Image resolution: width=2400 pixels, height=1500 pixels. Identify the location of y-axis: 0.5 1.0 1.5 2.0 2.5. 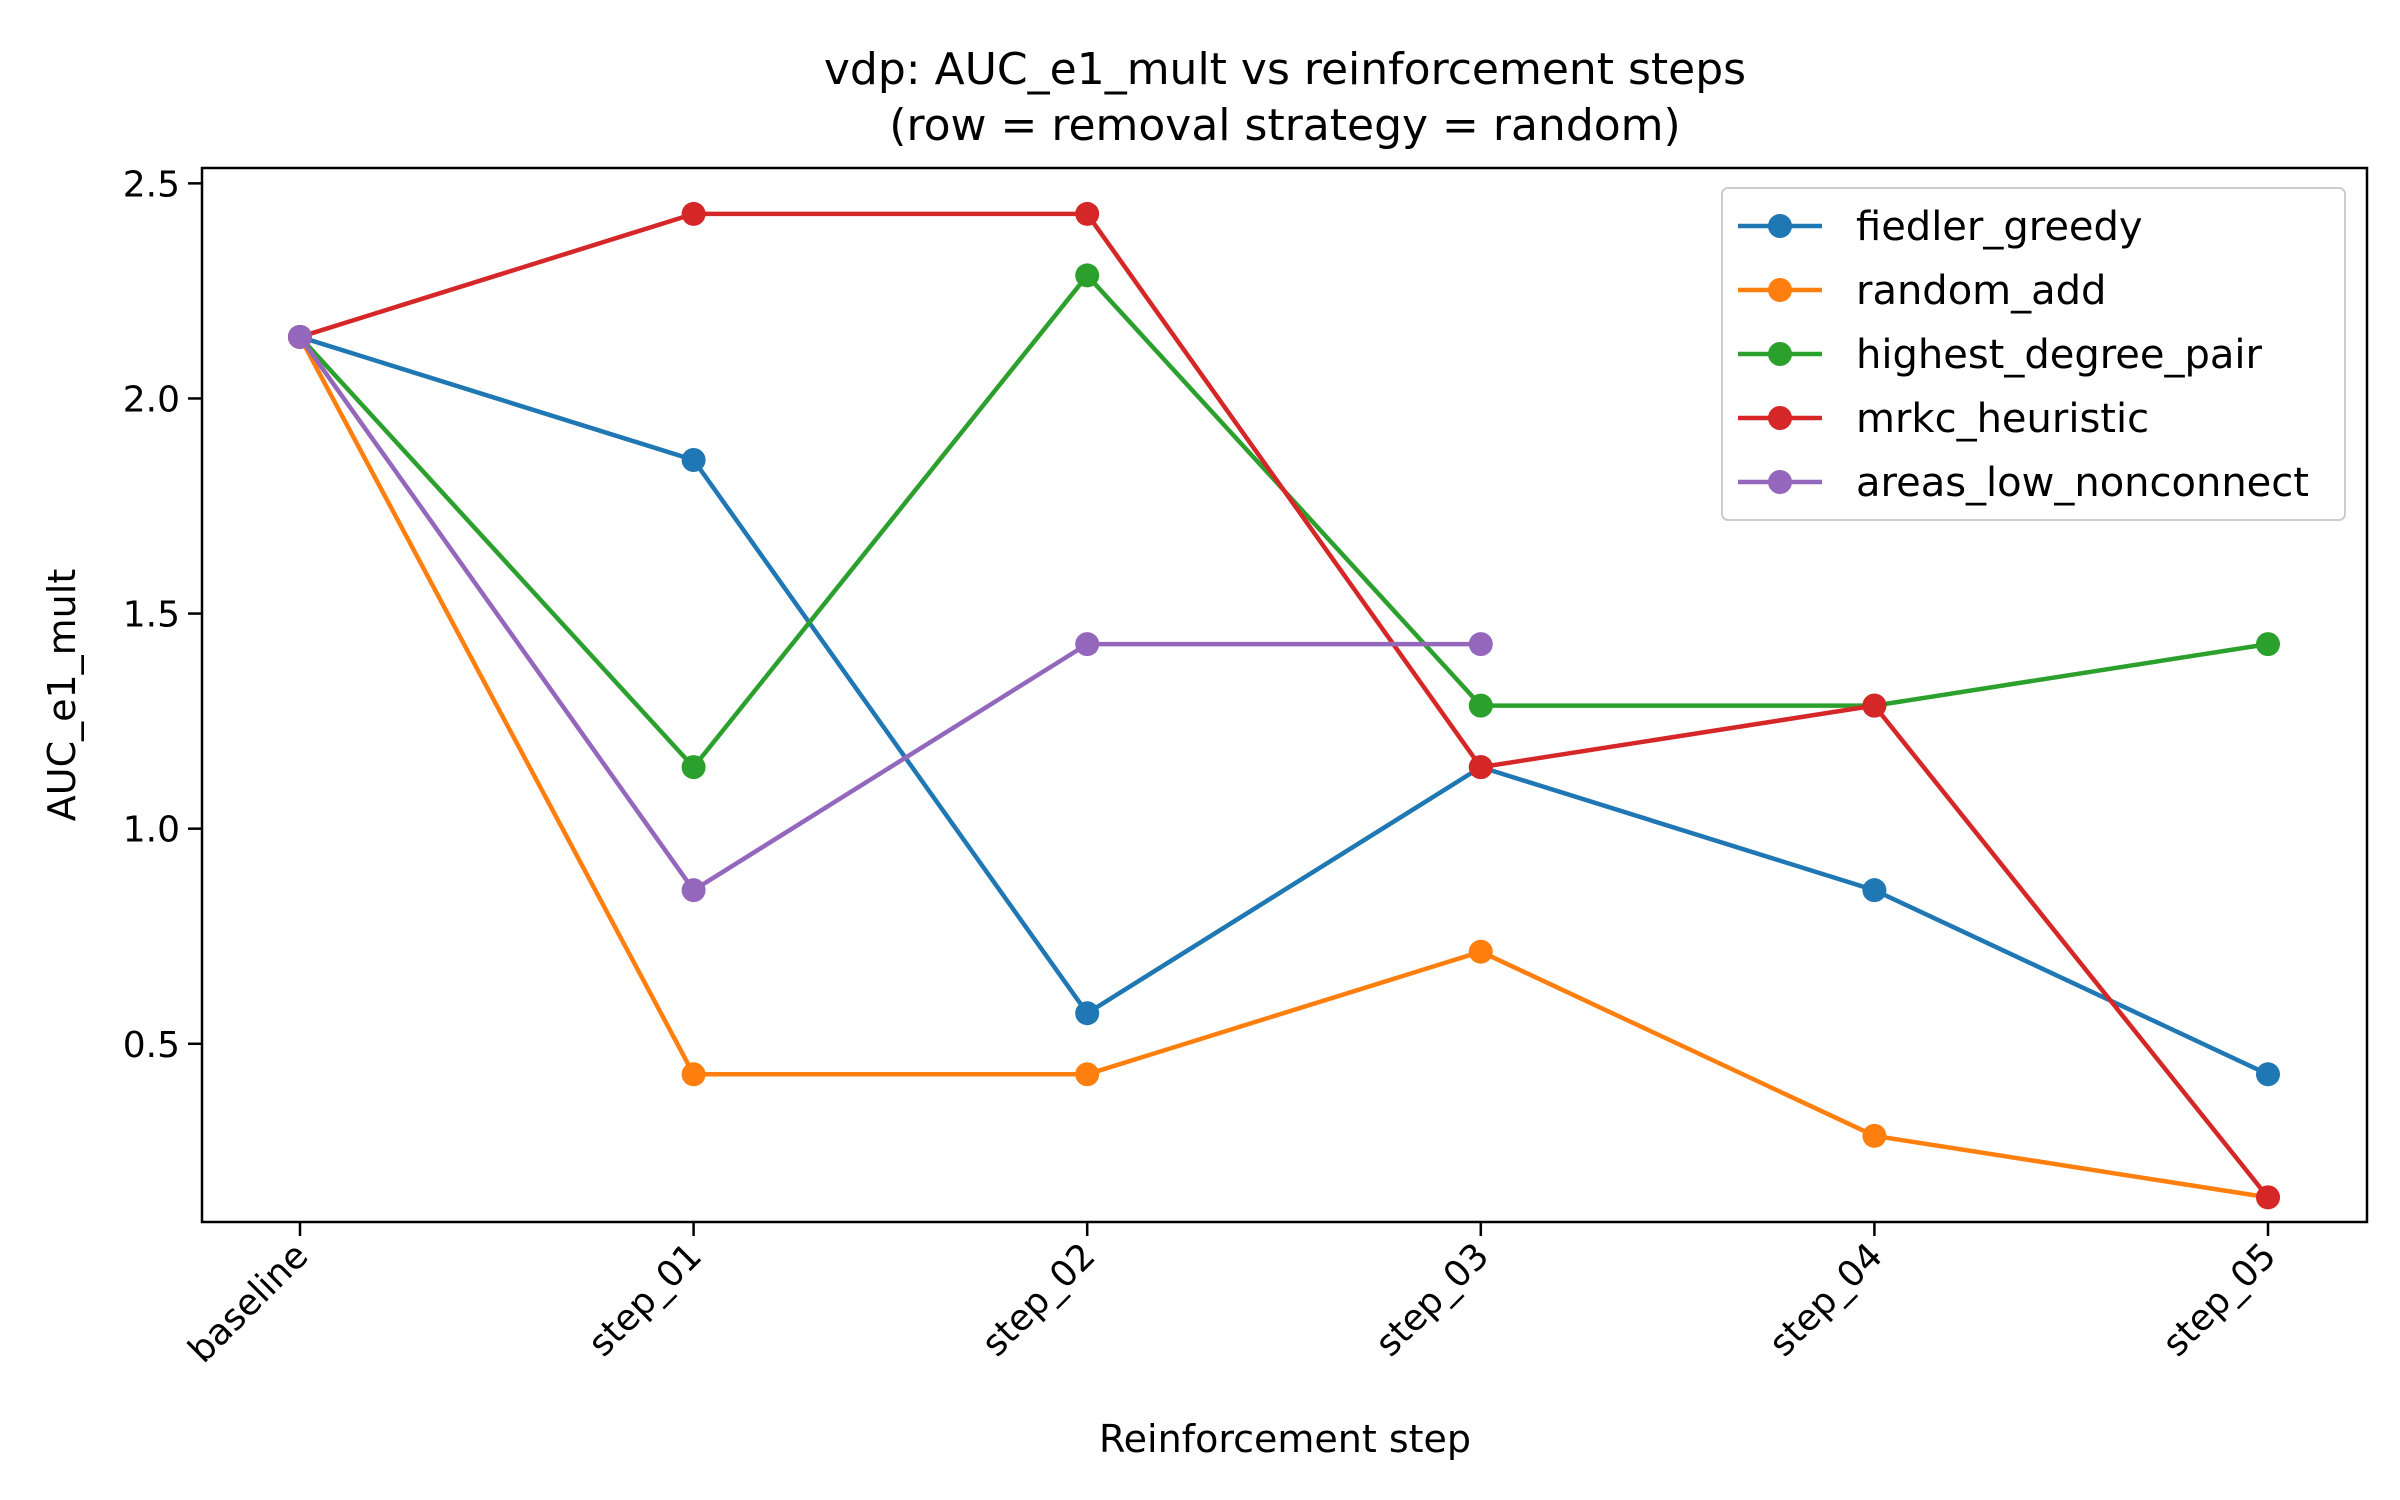
(162, 615).